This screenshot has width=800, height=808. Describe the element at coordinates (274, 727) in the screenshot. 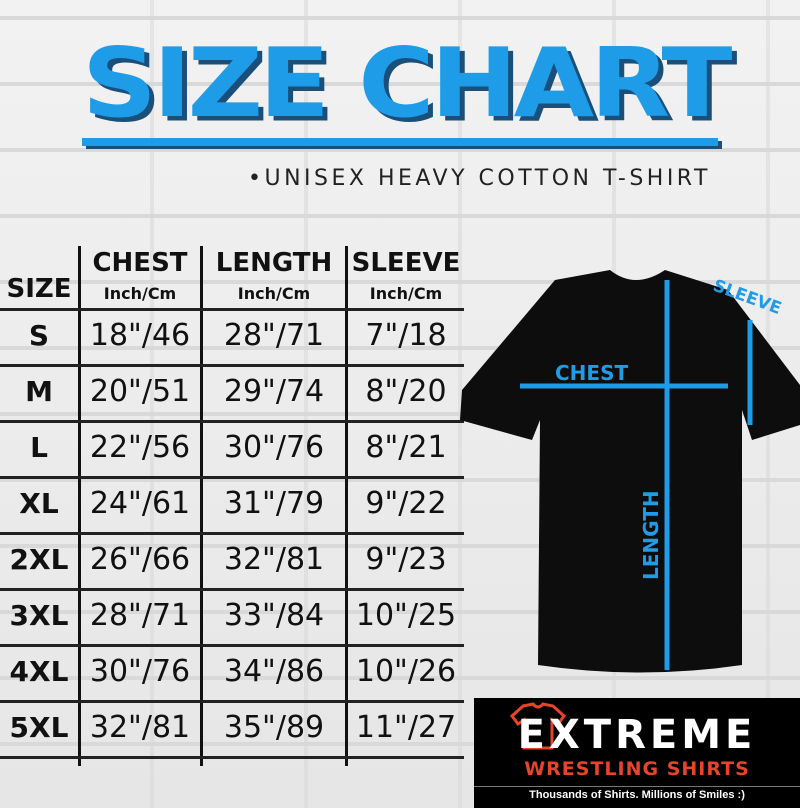

I see `measurement-cell: 35"/89` at that location.